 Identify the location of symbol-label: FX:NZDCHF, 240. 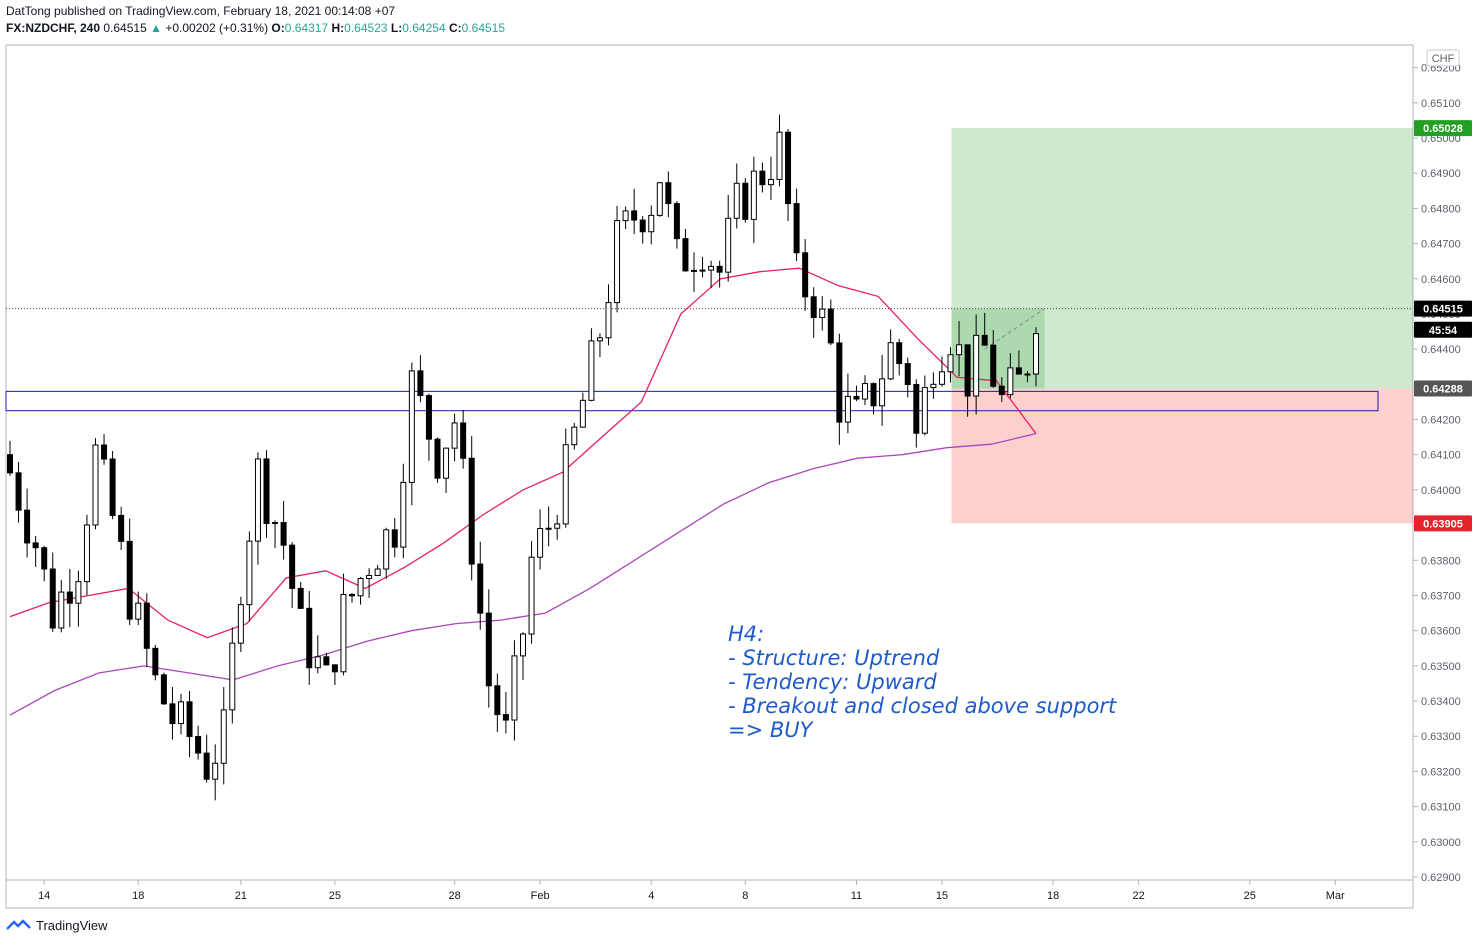
(53, 28).